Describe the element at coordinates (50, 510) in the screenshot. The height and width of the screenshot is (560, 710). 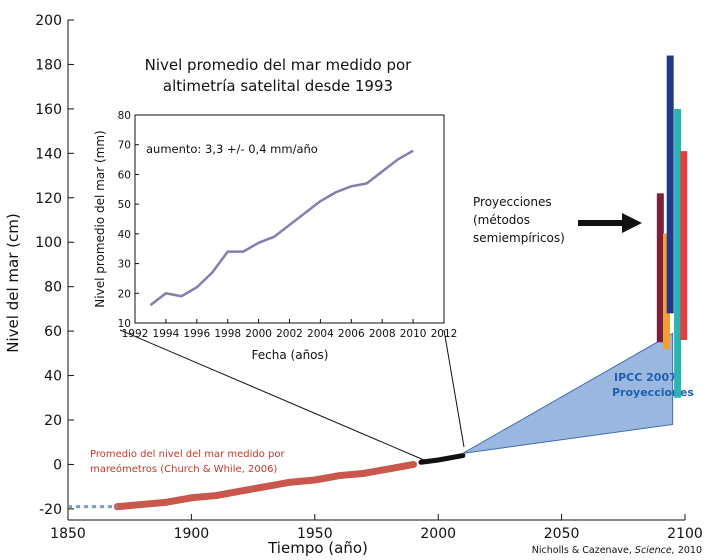
I see `y-tick-label: -20` at that location.